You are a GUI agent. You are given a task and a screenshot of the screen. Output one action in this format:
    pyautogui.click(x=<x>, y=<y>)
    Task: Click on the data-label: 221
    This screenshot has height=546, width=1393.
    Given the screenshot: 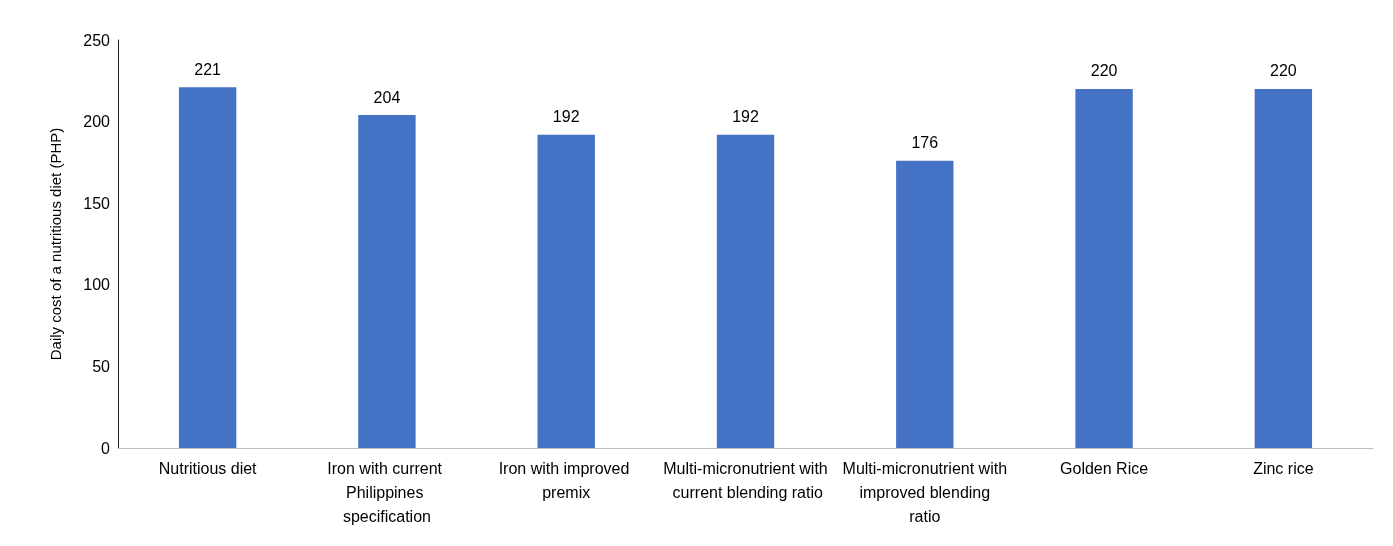 What is the action you would take?
    pyautogui.click(x=208, y=69)
    